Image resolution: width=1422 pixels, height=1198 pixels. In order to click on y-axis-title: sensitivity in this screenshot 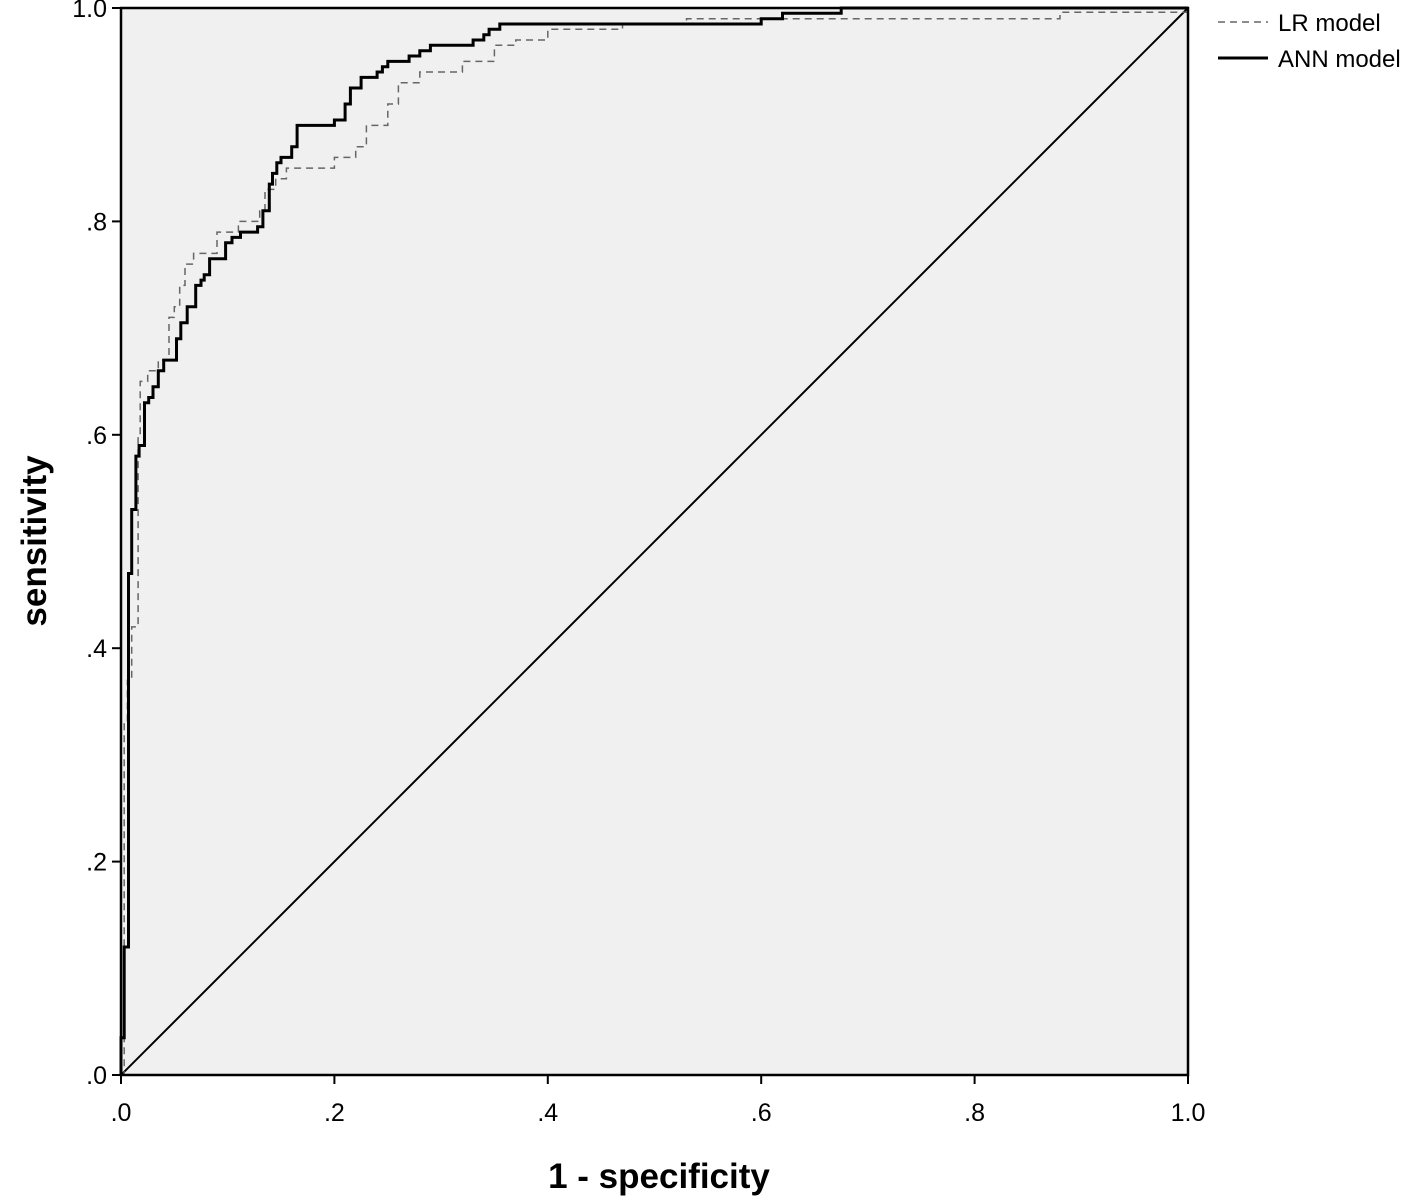, I will do `click(34, 541)`.